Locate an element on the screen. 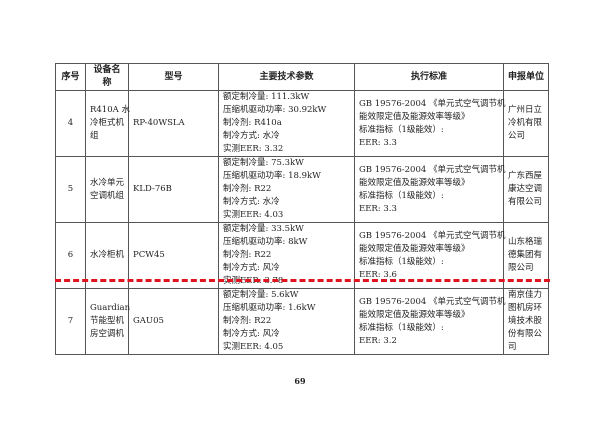 The height and width of the screenshot is (421, 600). cell-applicant: 南京佳力图机房环境技术股份有限公司 is located at coordinates (526, 321).